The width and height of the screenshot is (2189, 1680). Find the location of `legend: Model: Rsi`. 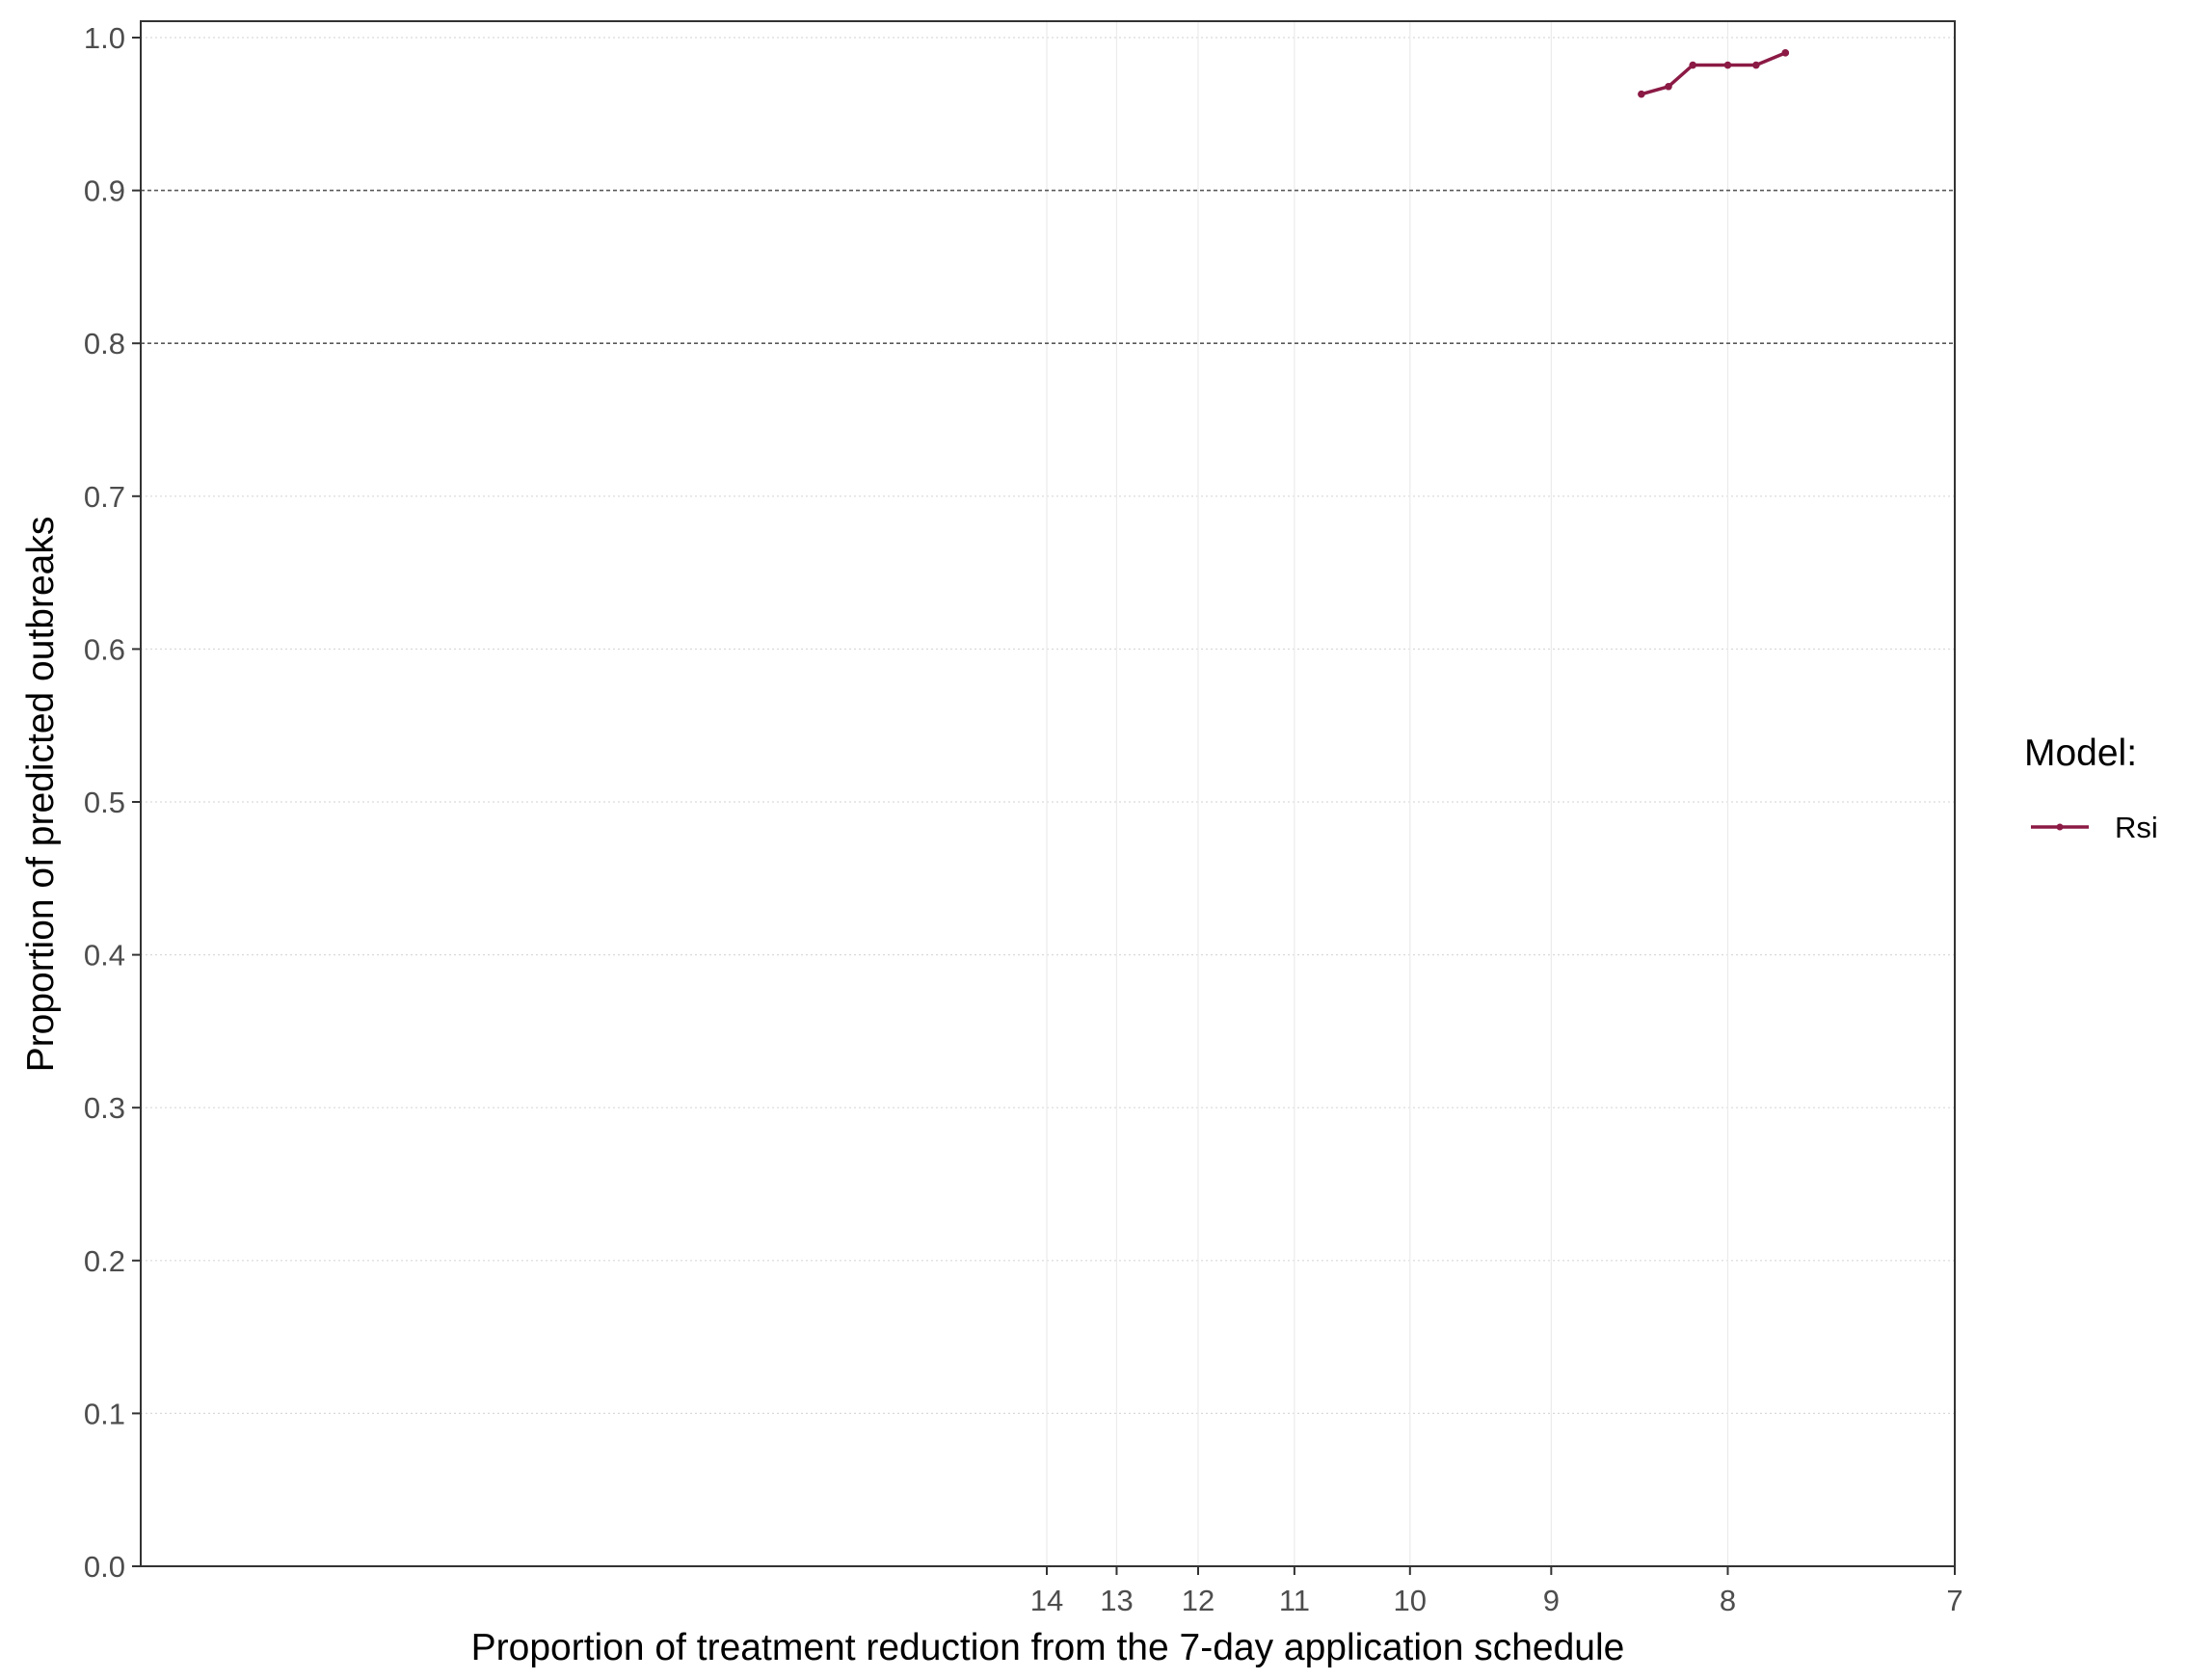

legend: Model: Rsi is located at coordinates (2091, 788).